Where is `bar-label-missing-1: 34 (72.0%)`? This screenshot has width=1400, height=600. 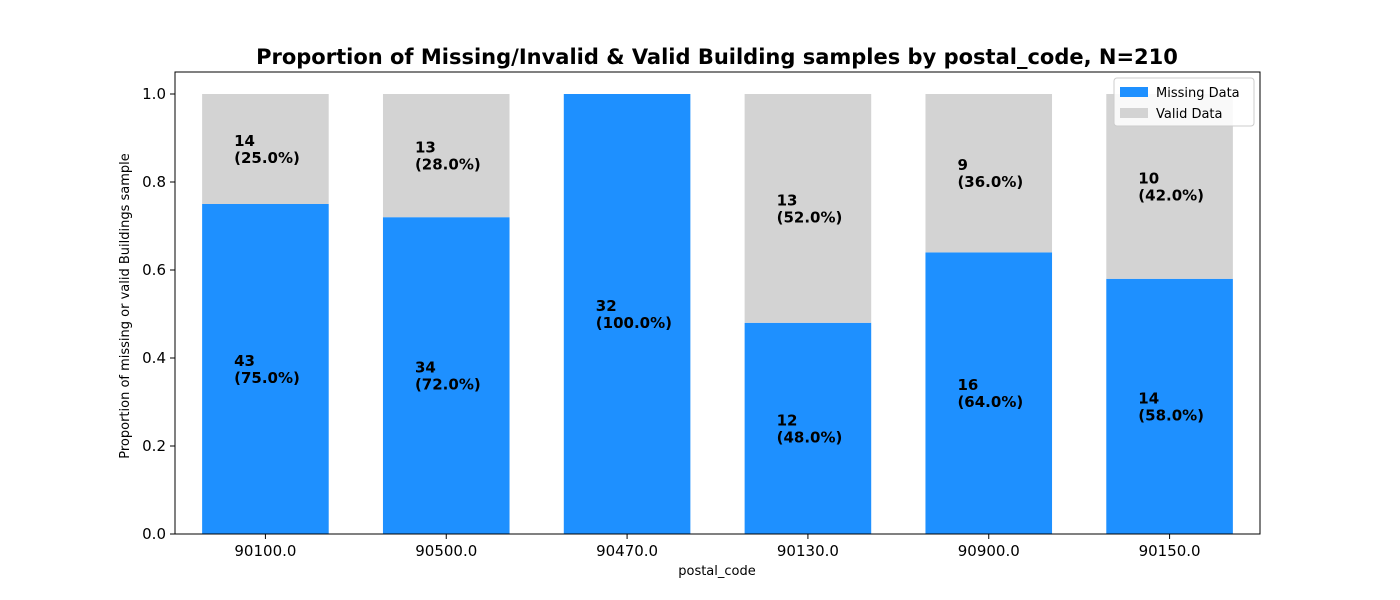
bar-label-missing-1: 34 (72.0%) is located at coordinates (448, 376).